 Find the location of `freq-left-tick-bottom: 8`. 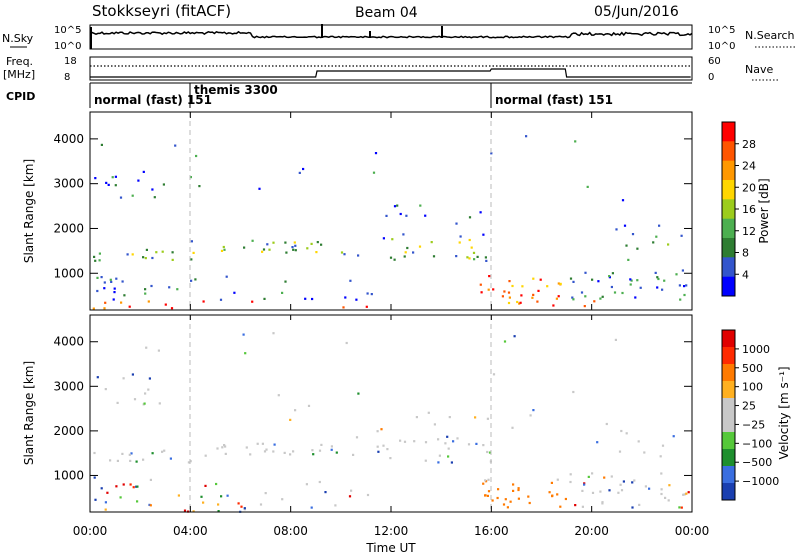

freq-left-tick-bottom: 8 is located at coordinates (67, 77).